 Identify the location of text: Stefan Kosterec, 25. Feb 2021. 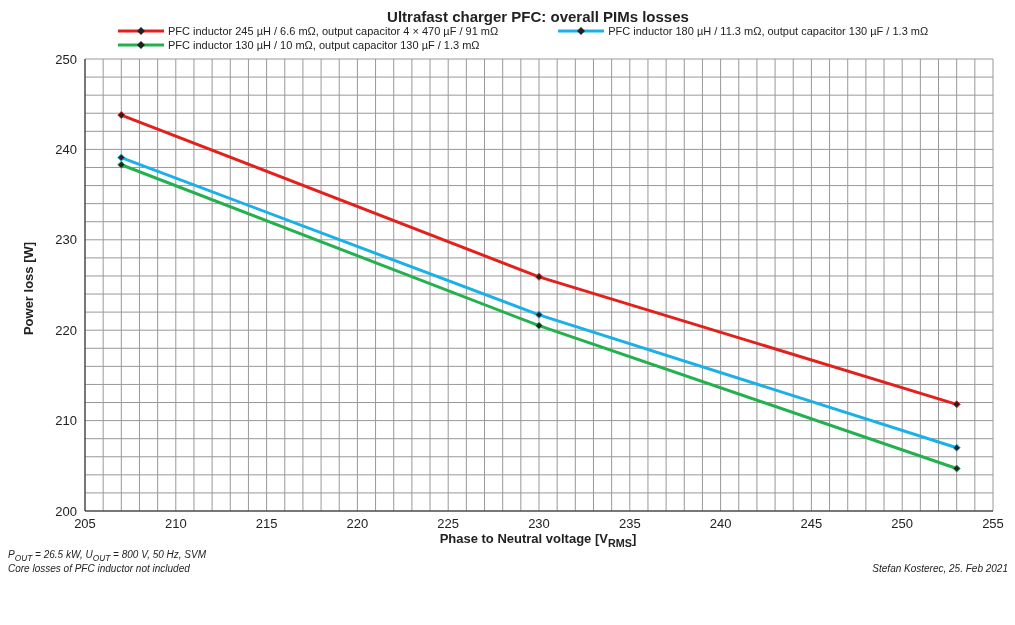
(940, 568).